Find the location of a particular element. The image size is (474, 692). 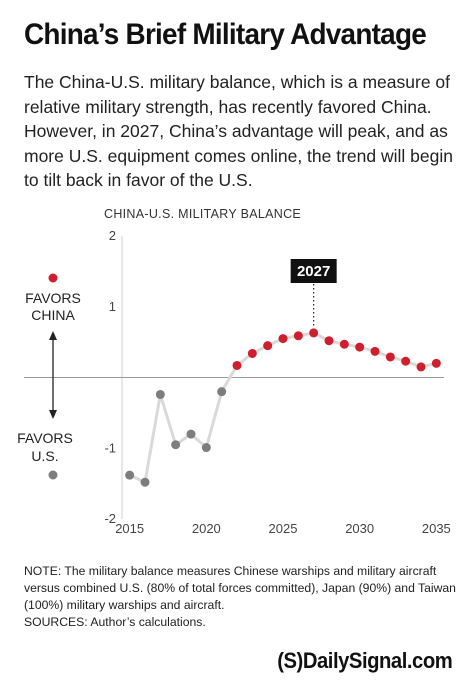

x-tick-label: 2030 is located at coordinates (359, 528).